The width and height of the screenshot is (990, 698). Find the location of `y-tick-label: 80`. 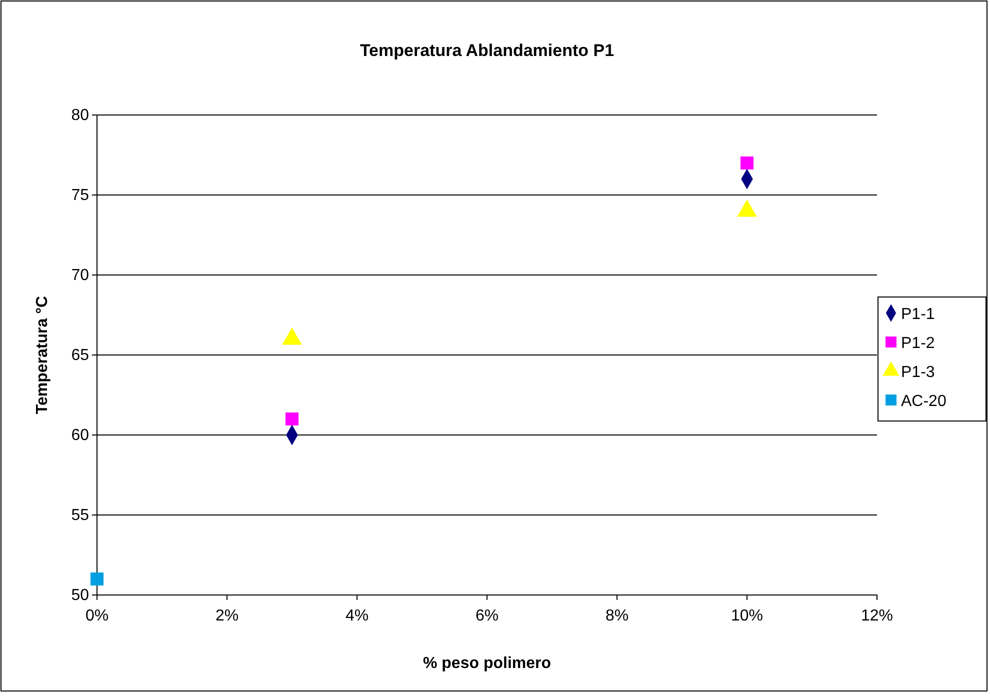

y-tick-label: 80 is located at coordinates (80, 115).